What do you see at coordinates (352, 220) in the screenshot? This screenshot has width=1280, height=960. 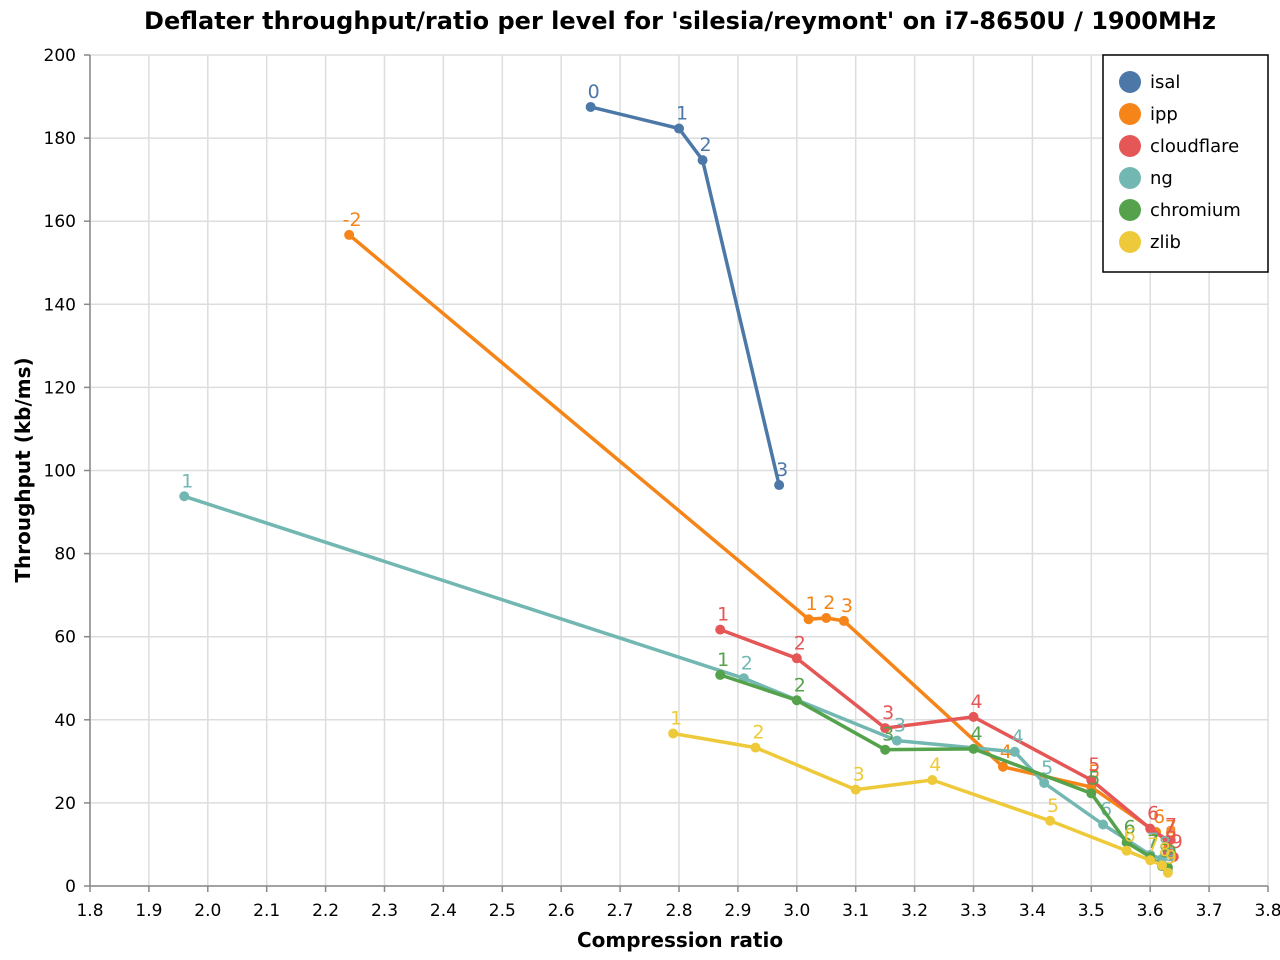 I see `data-label-ipp: -2` at bounding box center [352, 220].